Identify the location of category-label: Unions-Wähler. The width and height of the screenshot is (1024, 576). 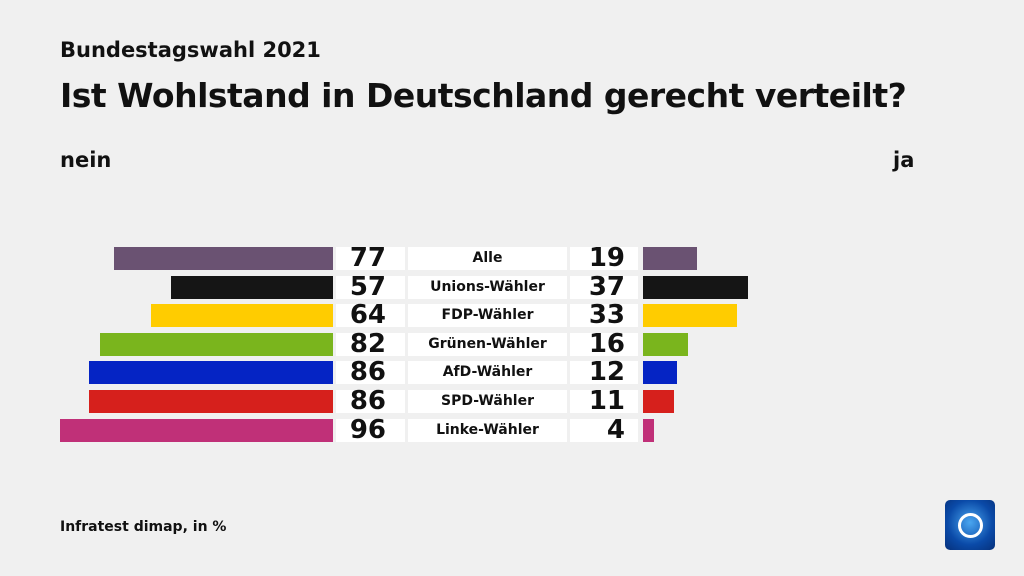
(487, 286).